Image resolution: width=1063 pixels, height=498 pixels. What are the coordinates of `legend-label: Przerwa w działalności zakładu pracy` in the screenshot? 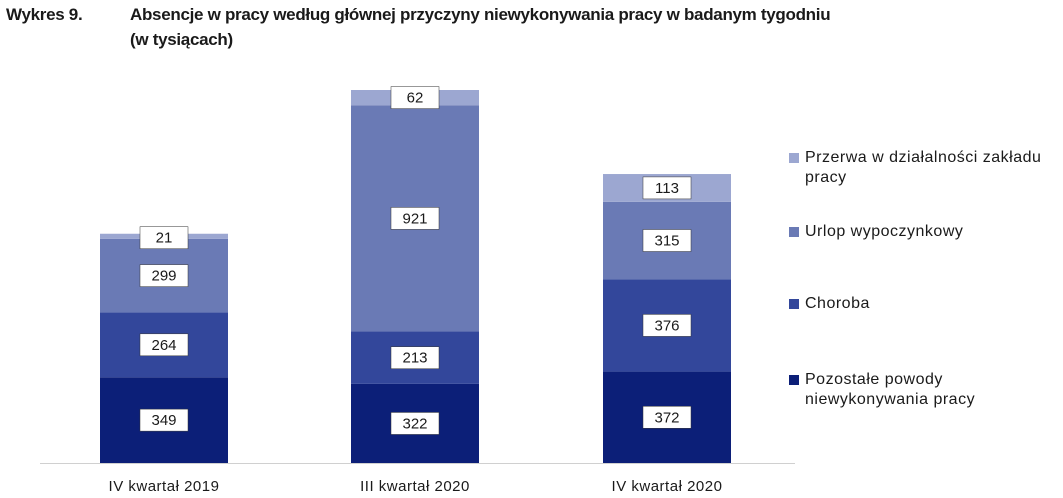 It's located at (923, 167).